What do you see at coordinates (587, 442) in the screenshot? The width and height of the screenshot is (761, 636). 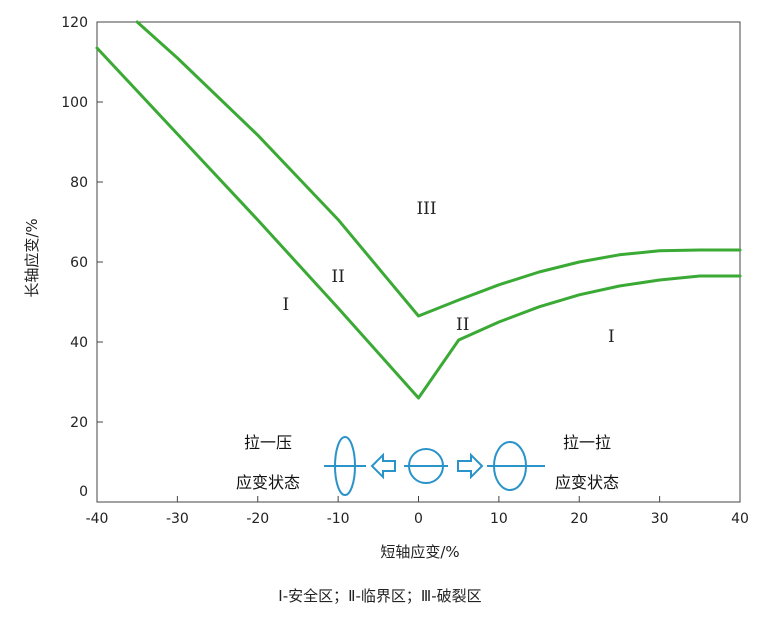 I see `state-label-tension-tension: 拉一拉` at bounding box center [587, 442].